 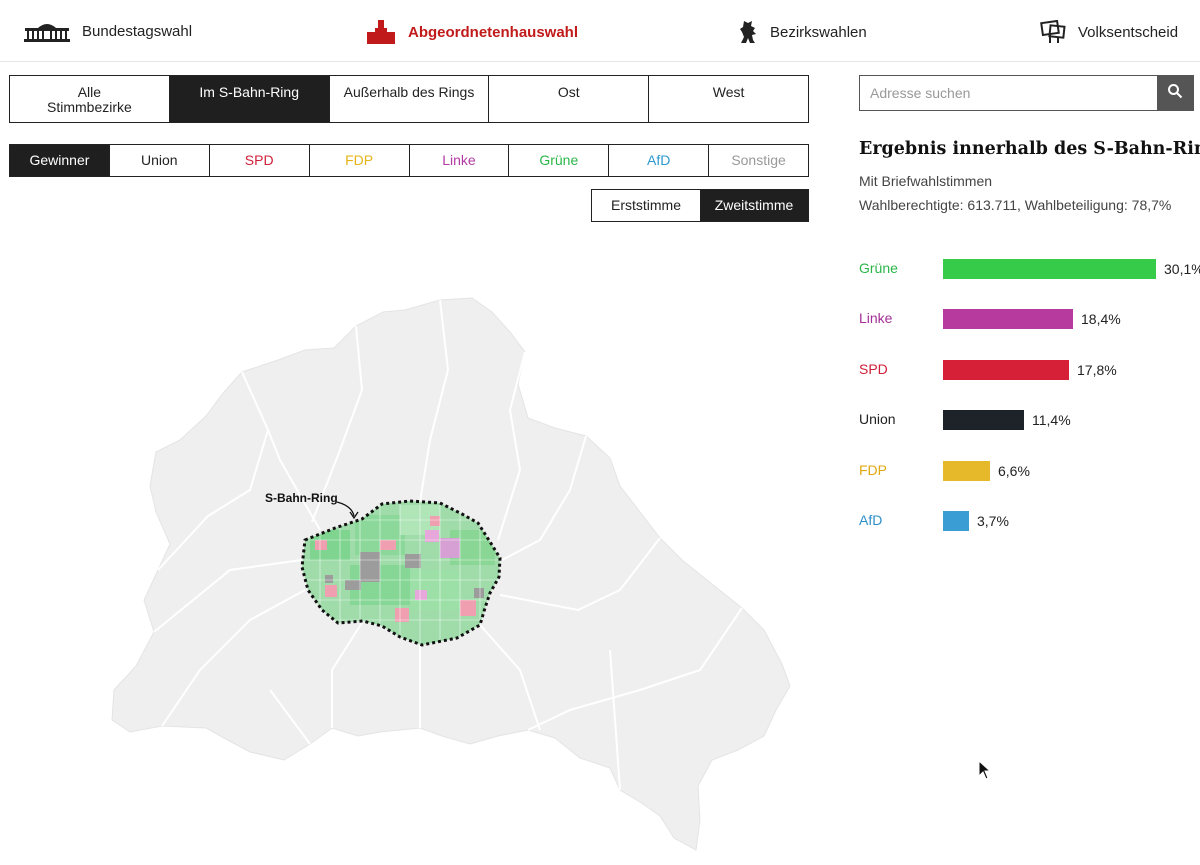 What do you see at coordinates (1029, 425) in the screenshot?
I see `bar-row: Union 11,4%` at bounding box center [1029, 425].